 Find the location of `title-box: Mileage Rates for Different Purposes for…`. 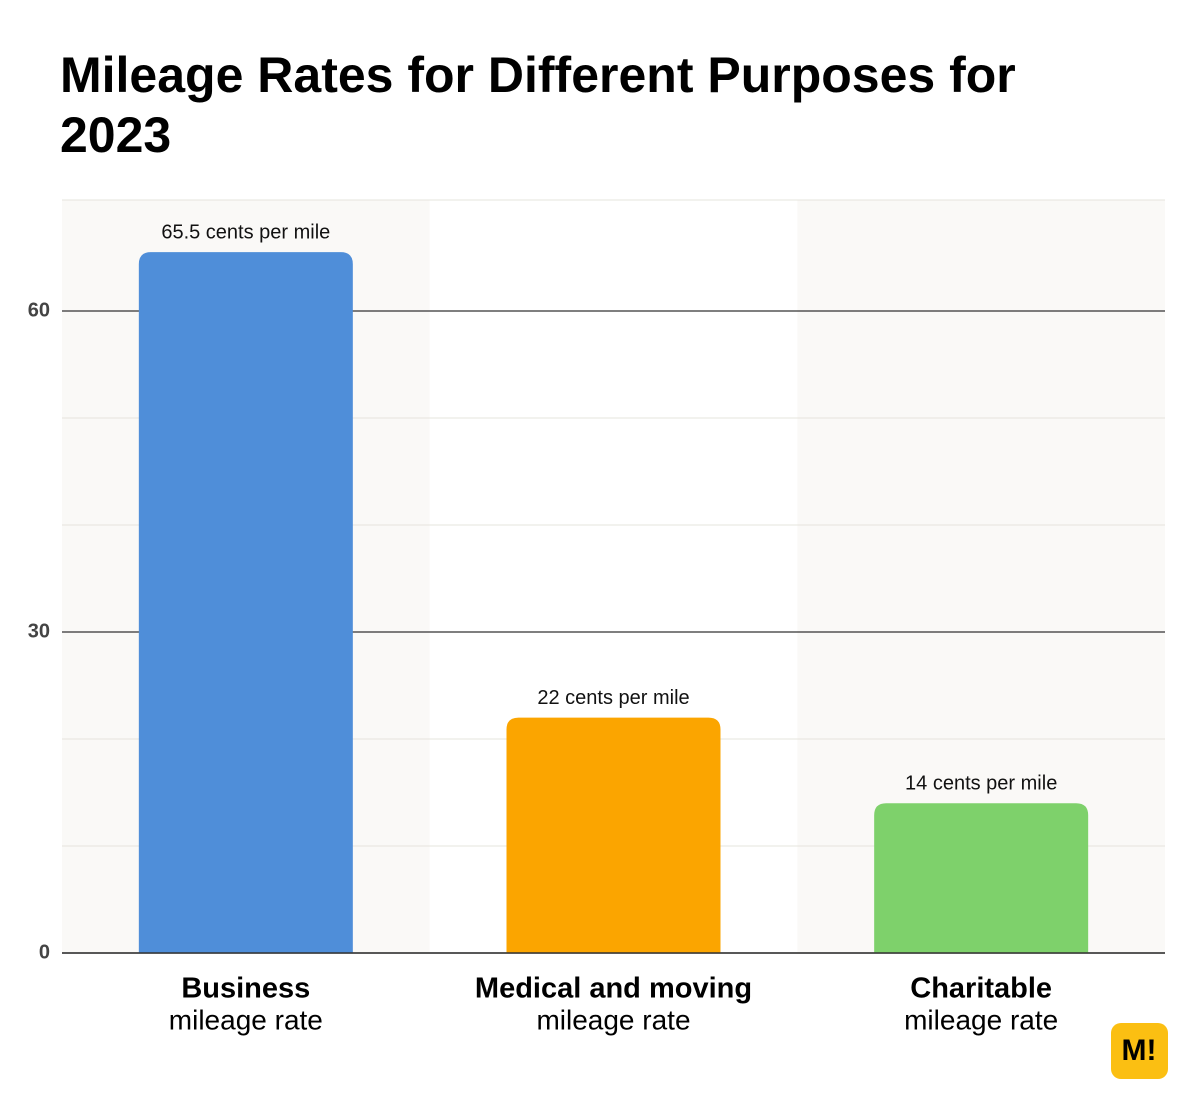

title-box: Mileage Rates for Different Purposes for… is located at coordinates (538, 105).